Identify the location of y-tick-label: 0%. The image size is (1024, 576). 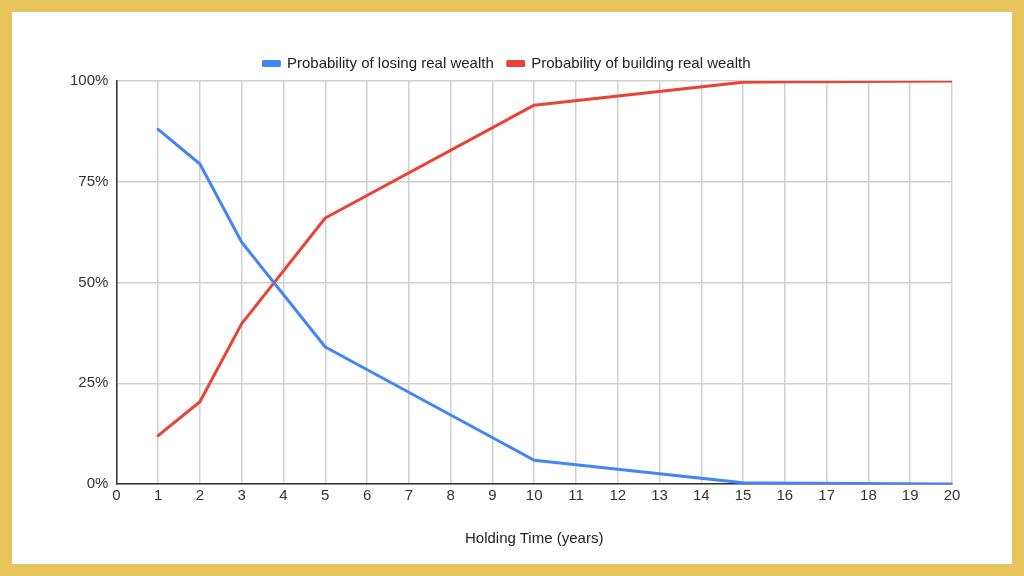
(97, 483).